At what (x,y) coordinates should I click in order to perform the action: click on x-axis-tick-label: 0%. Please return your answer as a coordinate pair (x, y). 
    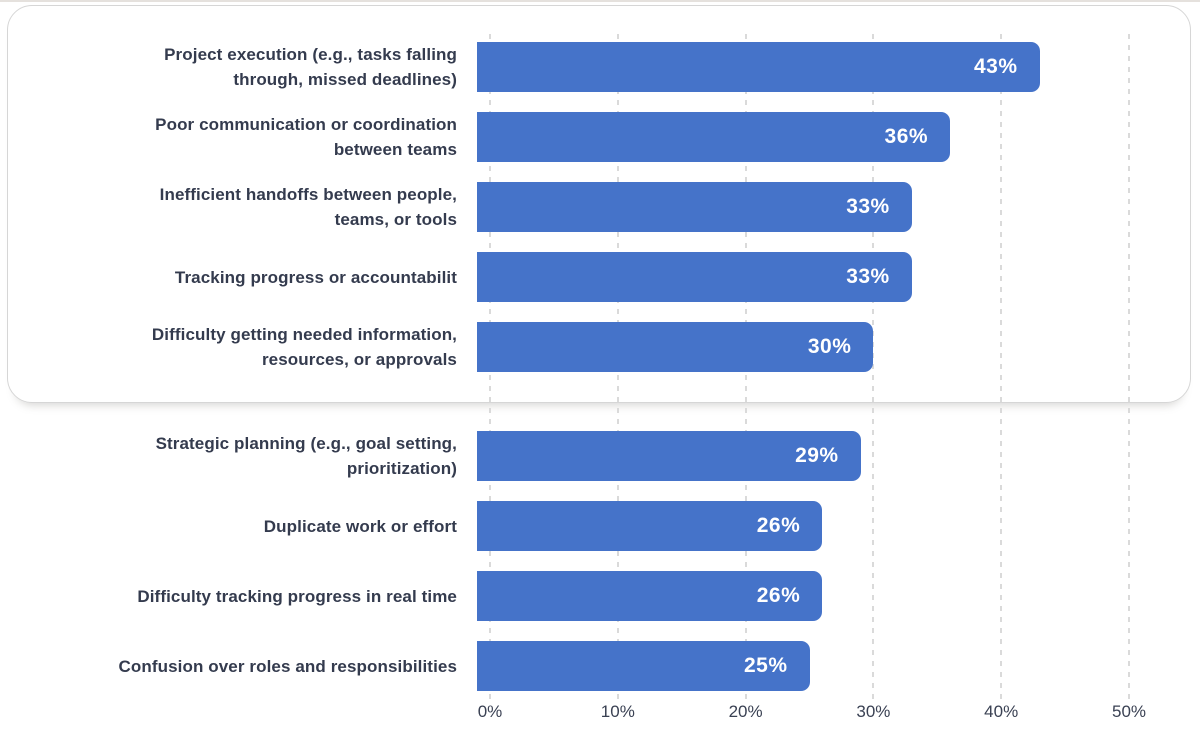
    Looking at the image, I should click on (490, 711).